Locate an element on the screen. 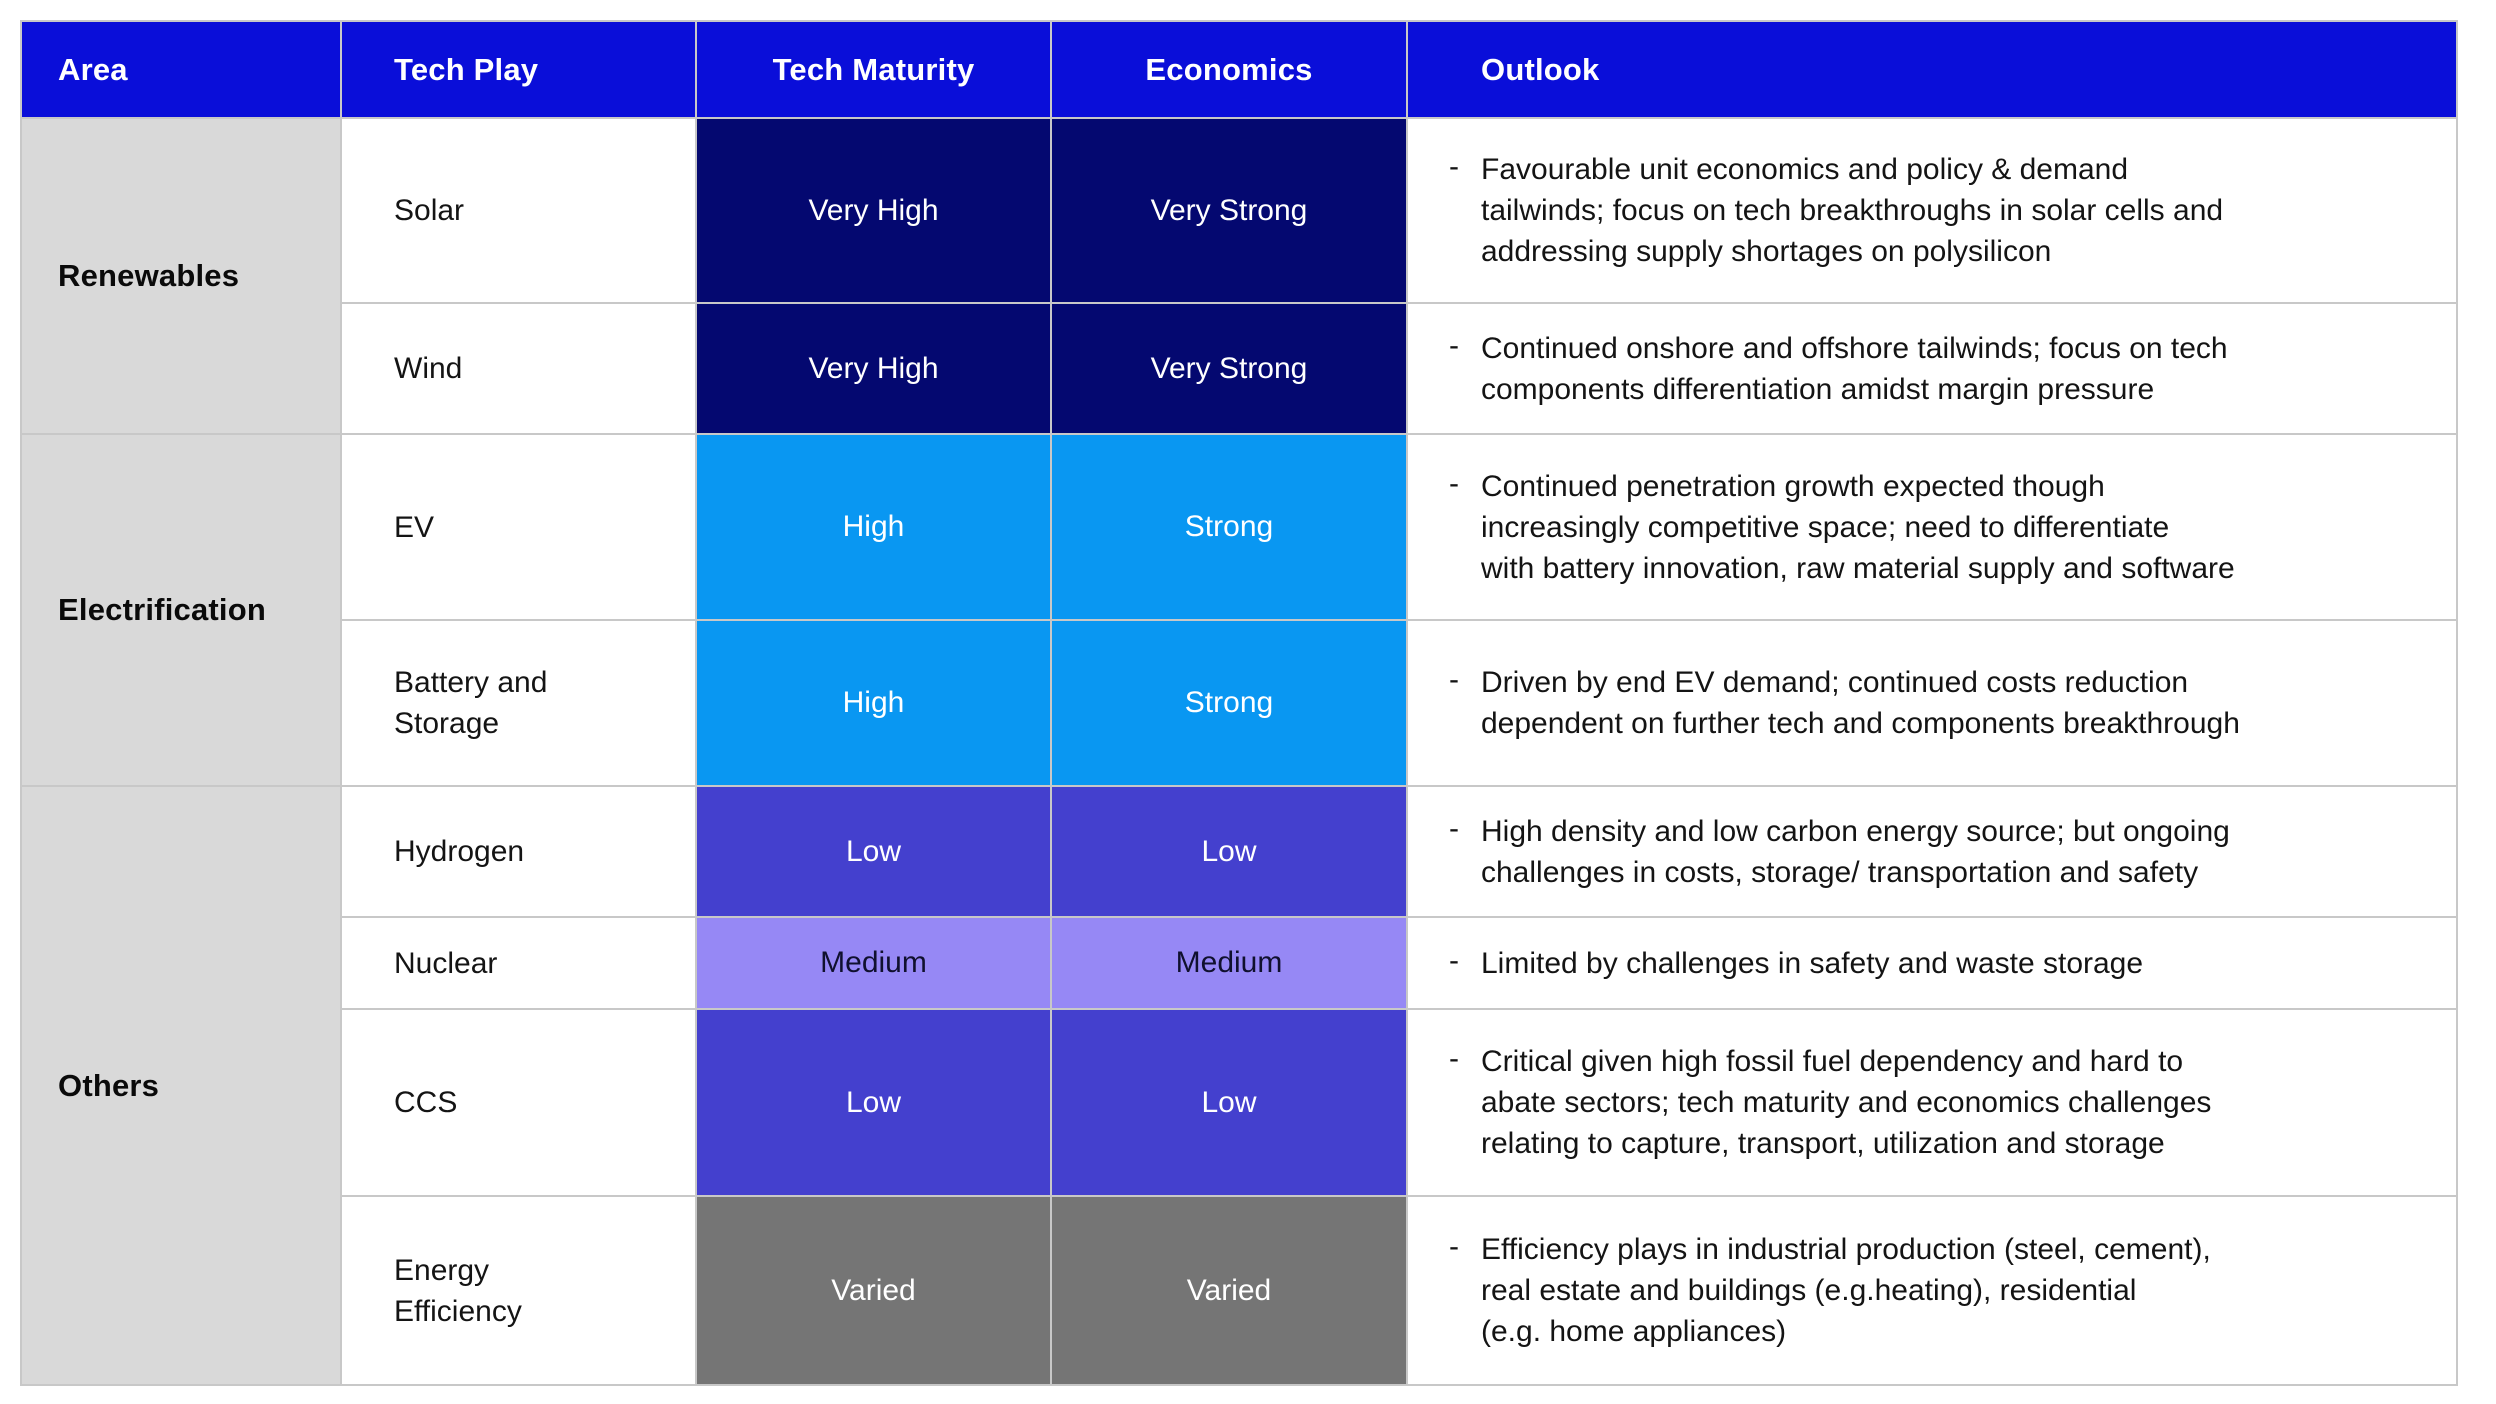  area-cell-renewables: Renewables is located at coordinates (181, 276).